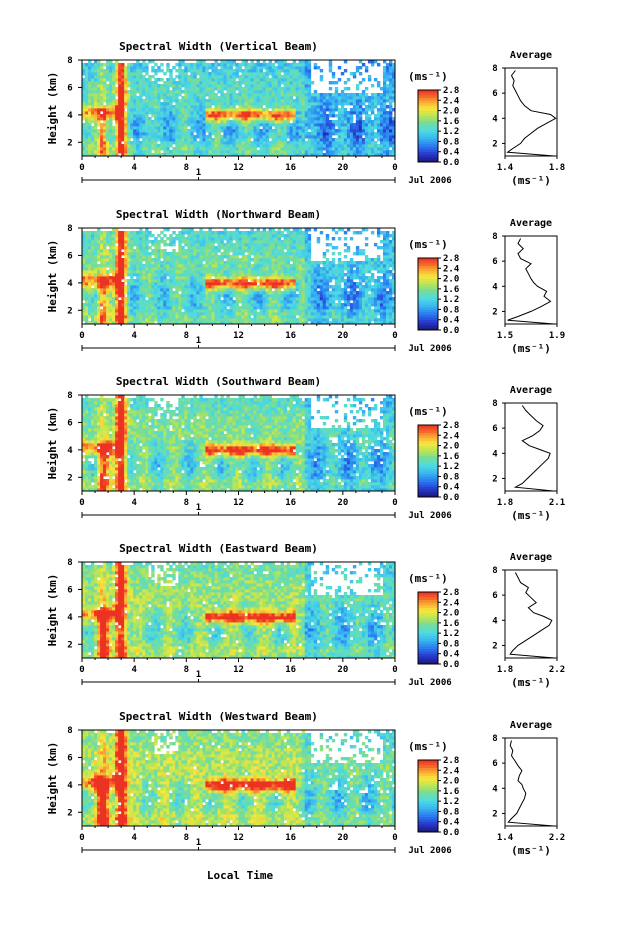  Describe the element at coordinates (494, 69) in the screenshot. I see `average-y-tick-label: 8` at that location.